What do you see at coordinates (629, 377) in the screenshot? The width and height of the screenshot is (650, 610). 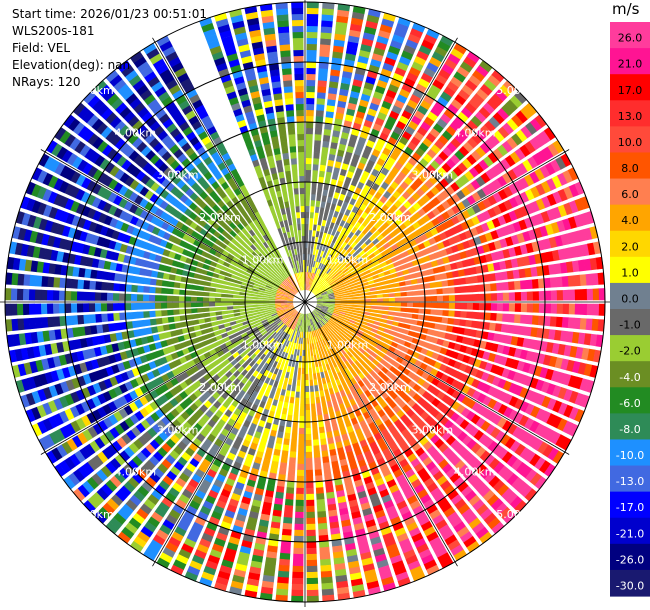 I see `colorbar-tick-label: -4.0` at bounding box center [629, 377].